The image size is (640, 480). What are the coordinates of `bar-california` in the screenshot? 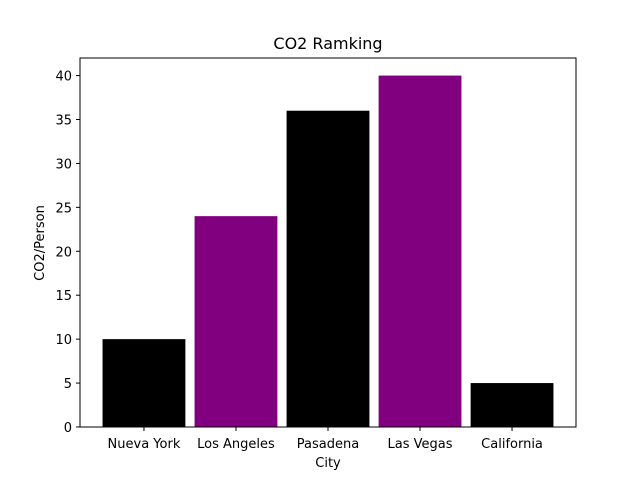 It's located at (512, 405).